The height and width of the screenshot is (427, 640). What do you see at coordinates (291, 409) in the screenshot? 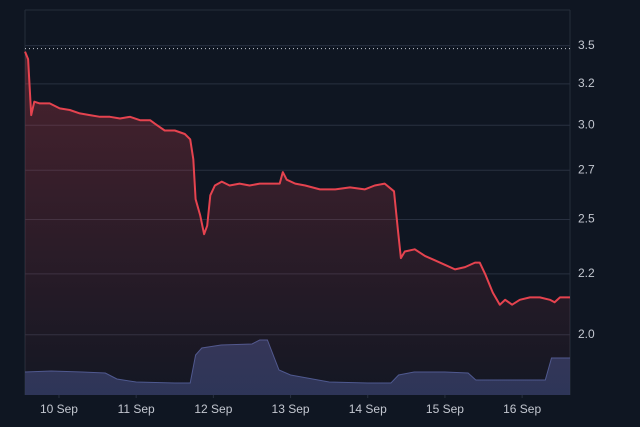
I see `x-tick-label: 13 Sep` at bounding box center [291, 409].